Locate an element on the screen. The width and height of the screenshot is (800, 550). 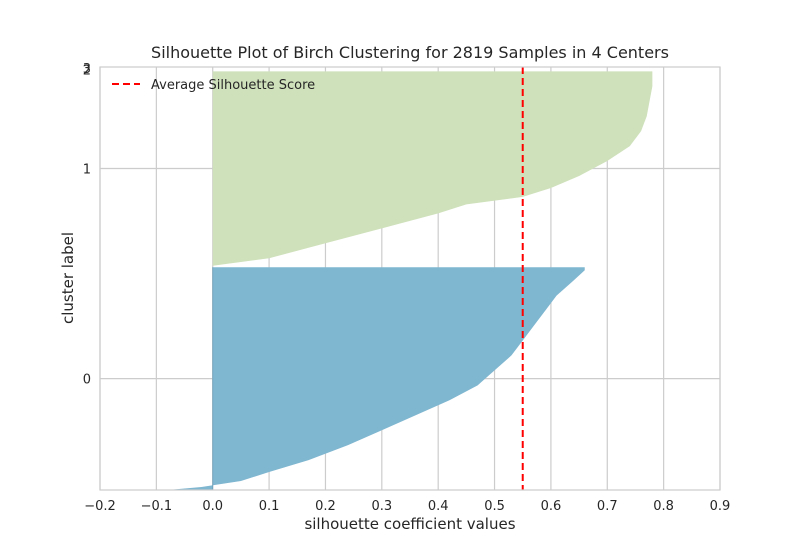
y-tick-label: 2 is located at coordinates (87, 71).